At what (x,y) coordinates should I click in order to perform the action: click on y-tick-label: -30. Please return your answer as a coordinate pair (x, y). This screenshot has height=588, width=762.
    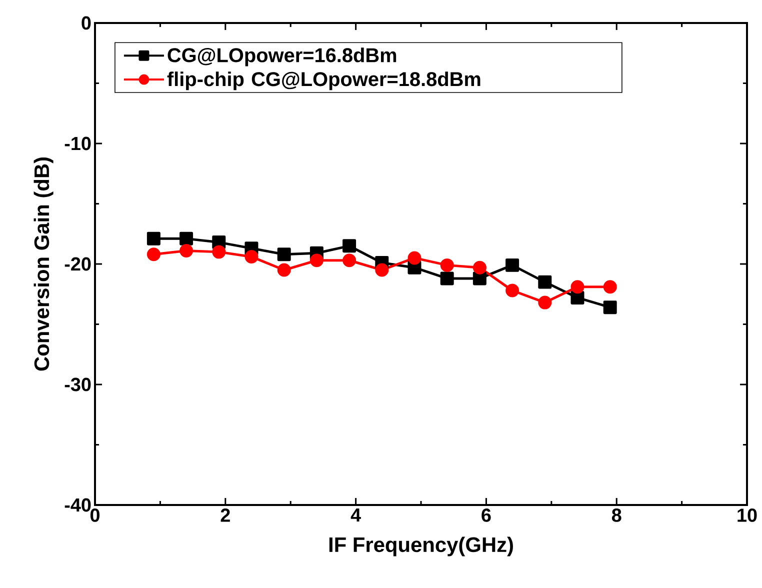
    Looking at the image, I should click on (77, 385).